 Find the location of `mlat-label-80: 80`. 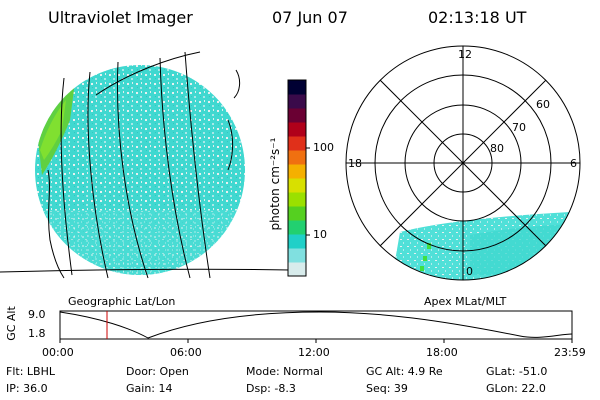

mlat-label-80: 80 is located at coordinates (497, 148).